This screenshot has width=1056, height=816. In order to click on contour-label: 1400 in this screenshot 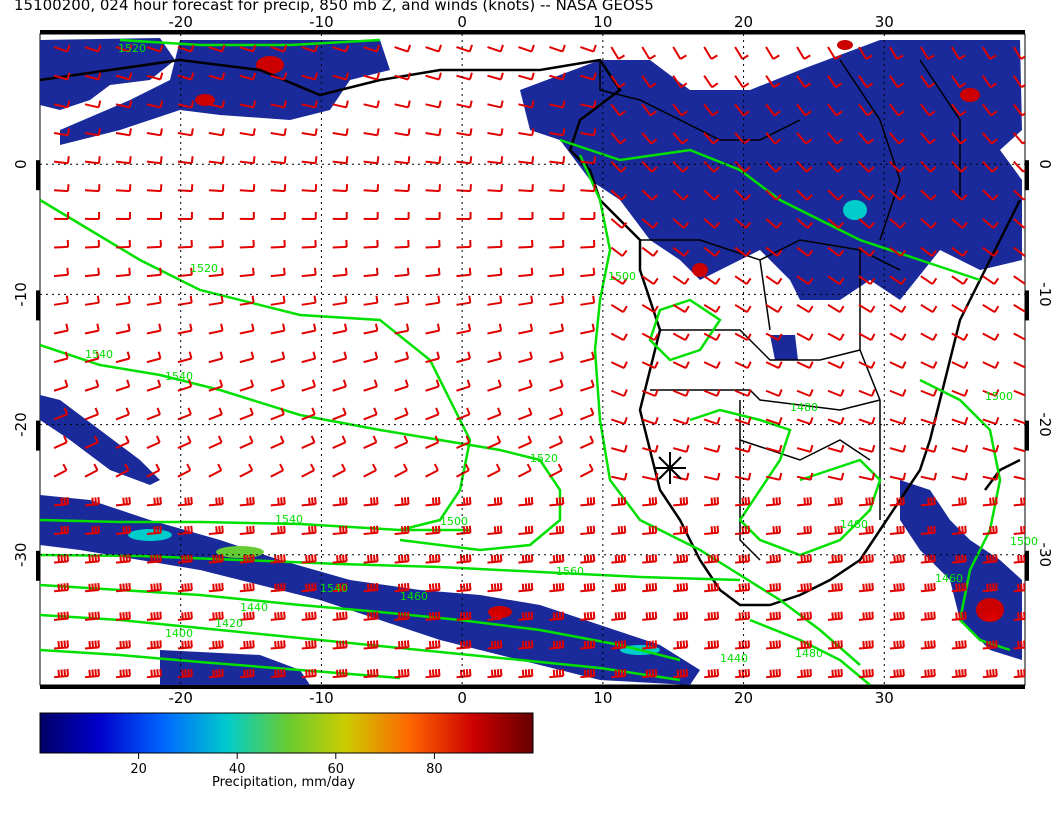, I will do `click(179, 633)`.